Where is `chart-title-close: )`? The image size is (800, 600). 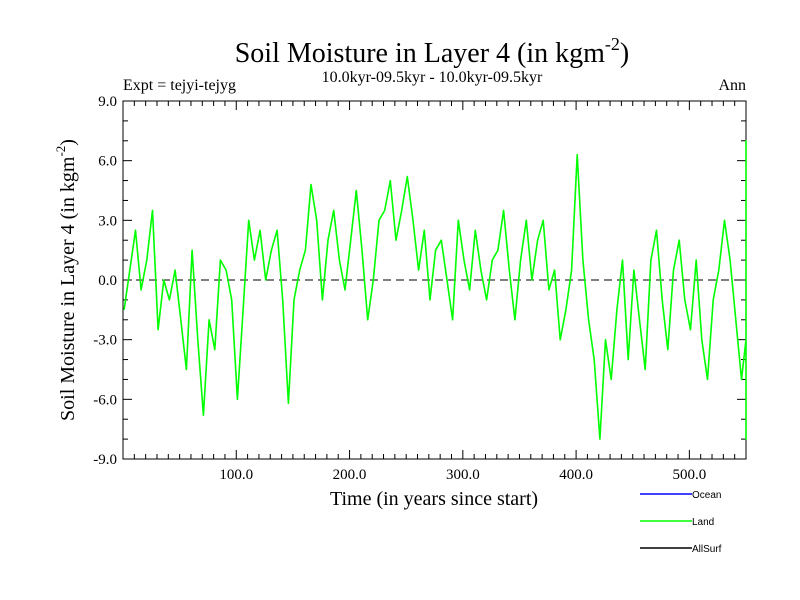
chart-title-close: ) is located at coordinates (624, 53).